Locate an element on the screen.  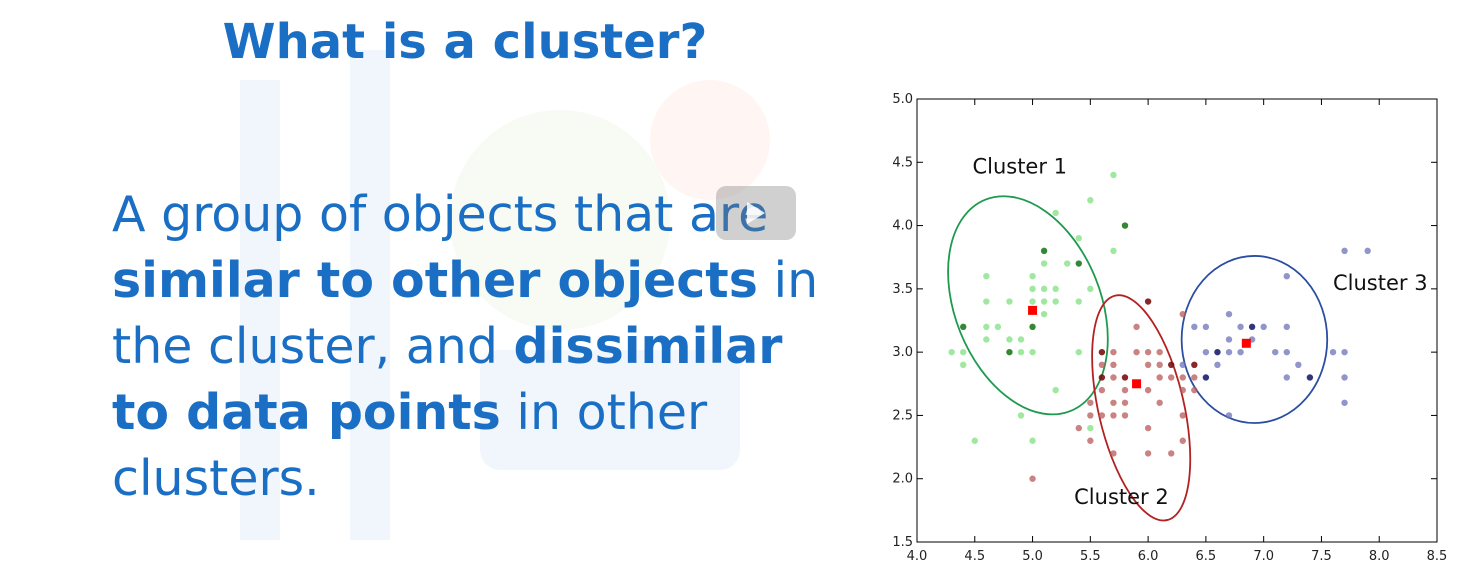
y-tick-label: 2.5 is located at coordinates (902, 415).